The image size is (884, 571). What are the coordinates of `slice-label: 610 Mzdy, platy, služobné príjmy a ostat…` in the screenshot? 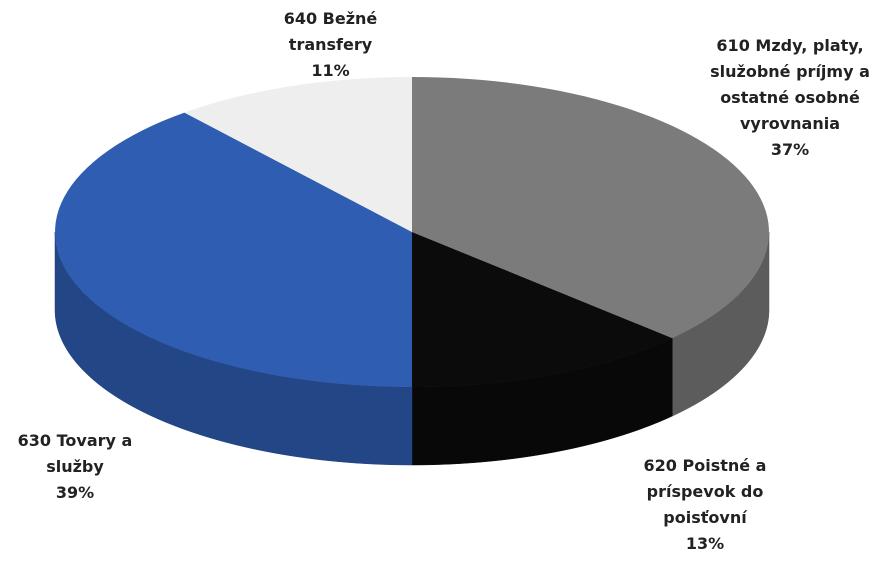 It's located at (790, 98).